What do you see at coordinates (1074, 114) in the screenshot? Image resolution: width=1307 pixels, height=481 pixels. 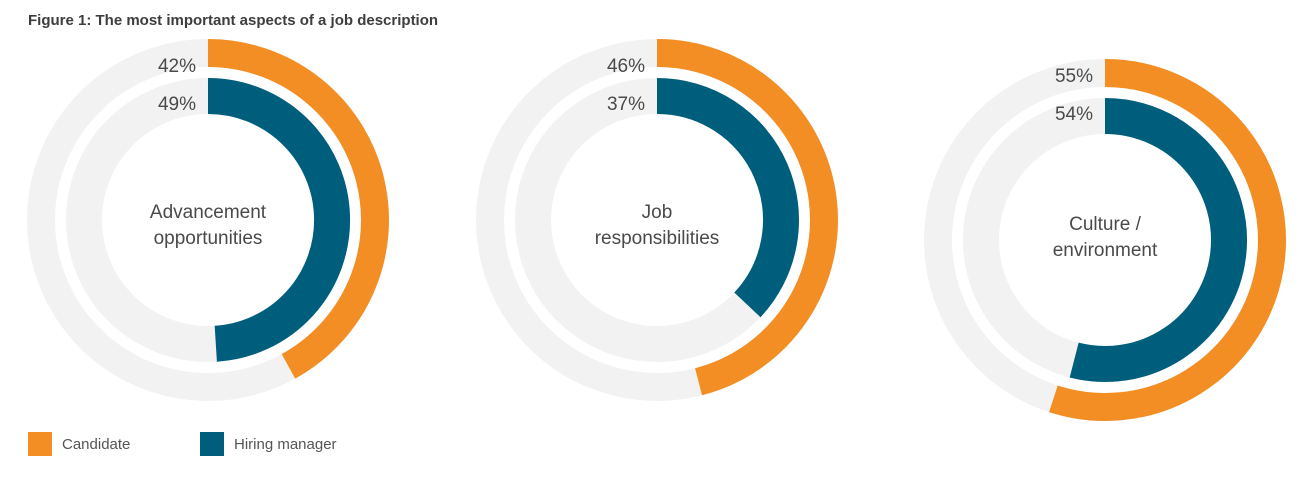 I see `hiring-manager-value-label-3: 54%` at bounding box center [1074, 114].